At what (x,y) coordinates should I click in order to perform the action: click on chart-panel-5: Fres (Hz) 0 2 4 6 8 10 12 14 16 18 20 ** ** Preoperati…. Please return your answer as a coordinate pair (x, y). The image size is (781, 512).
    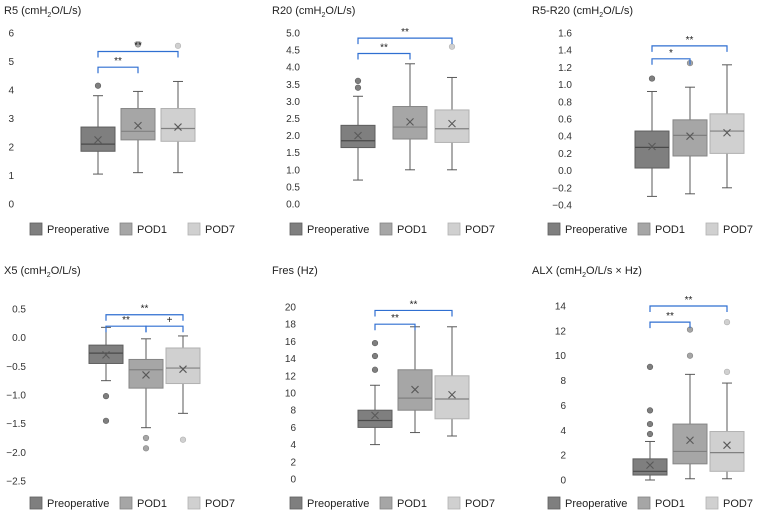
    Looking at the image, I should click on (383, 387).